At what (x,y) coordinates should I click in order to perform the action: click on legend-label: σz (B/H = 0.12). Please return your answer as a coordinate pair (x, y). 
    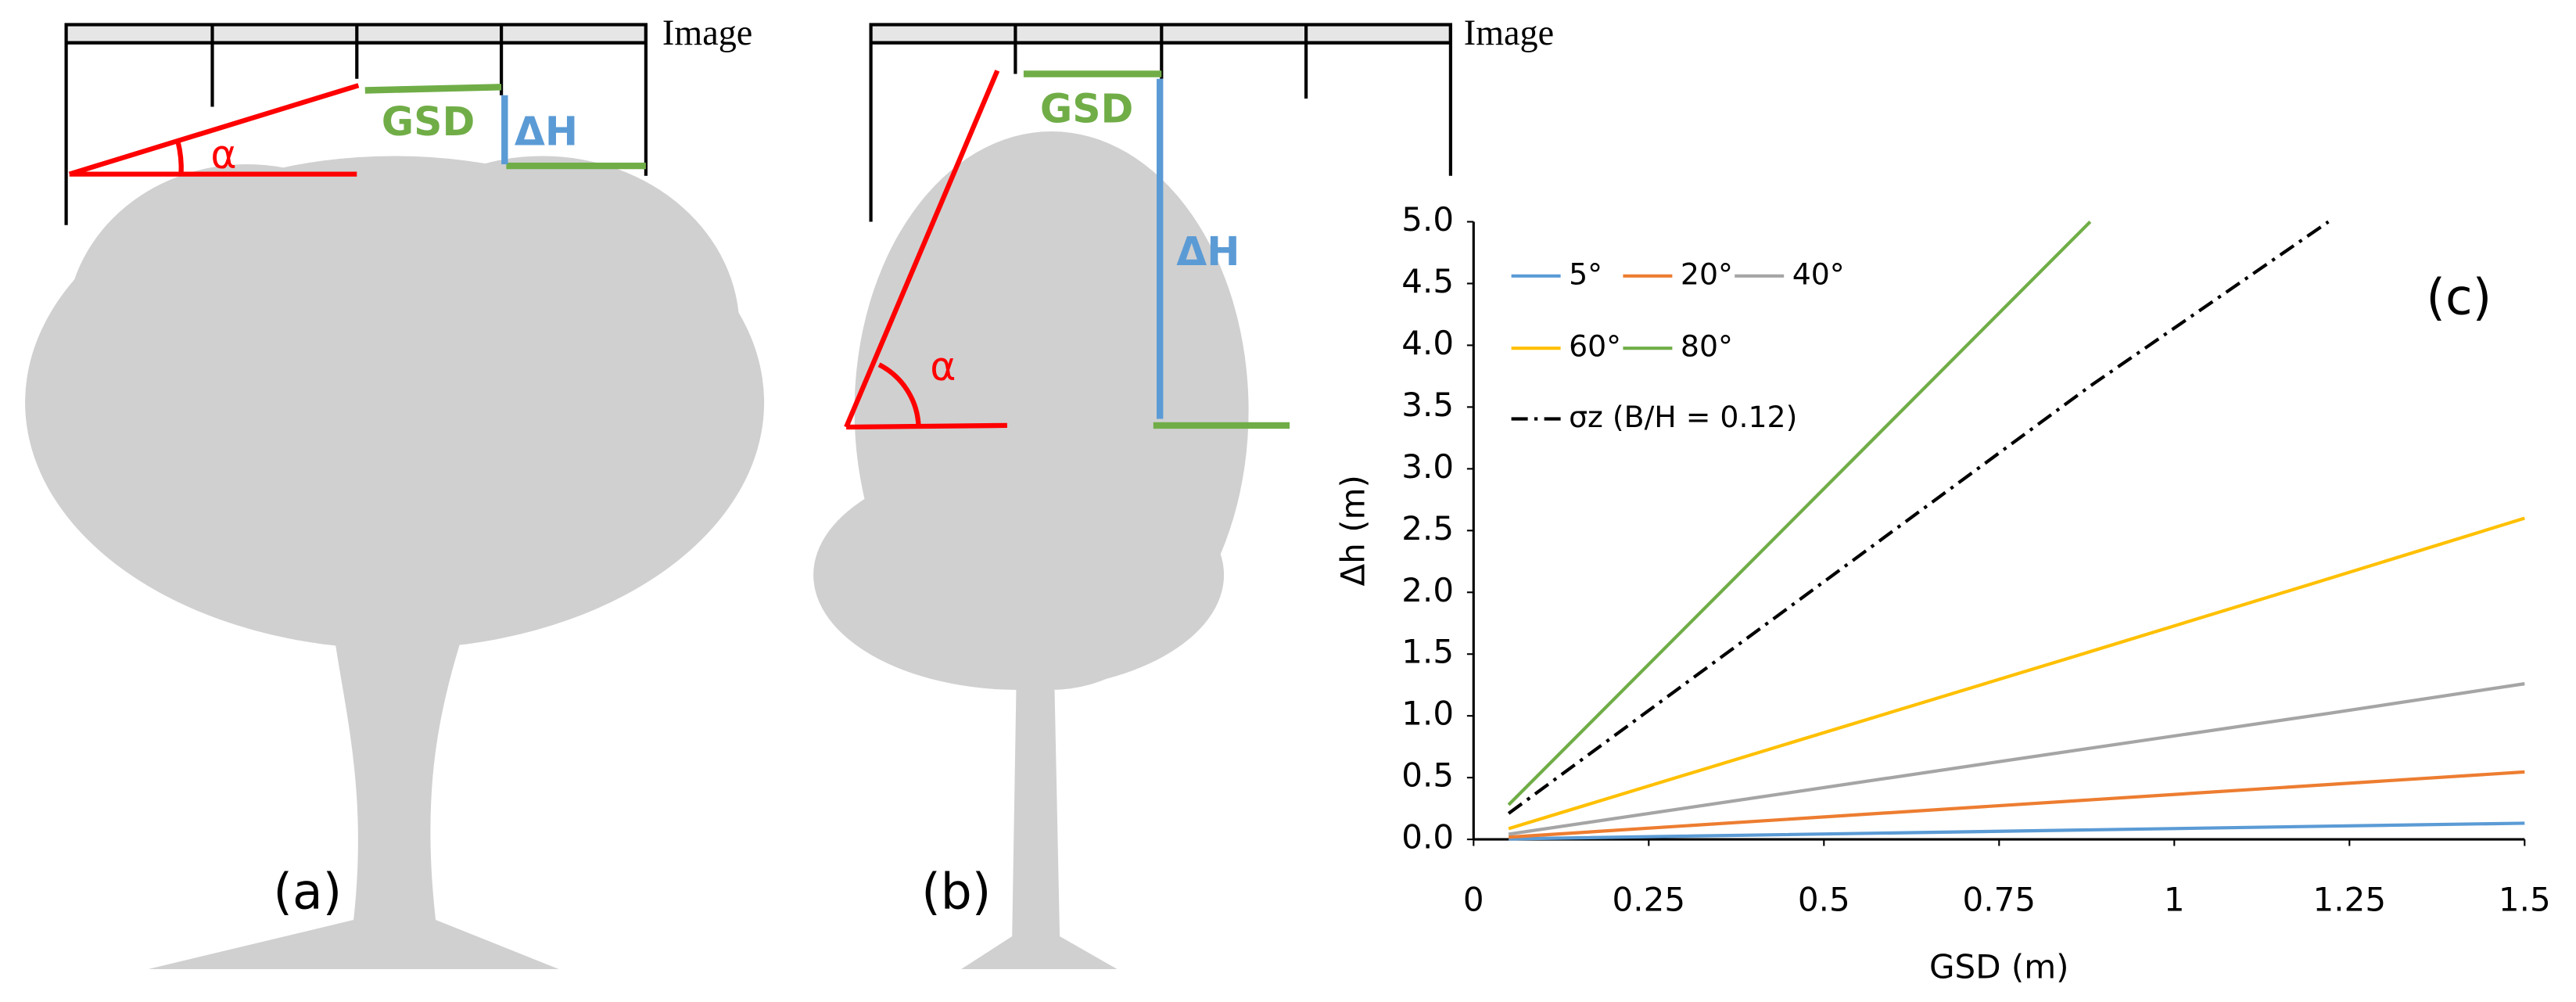
    Looking at the image, I should click on (1683, 417).